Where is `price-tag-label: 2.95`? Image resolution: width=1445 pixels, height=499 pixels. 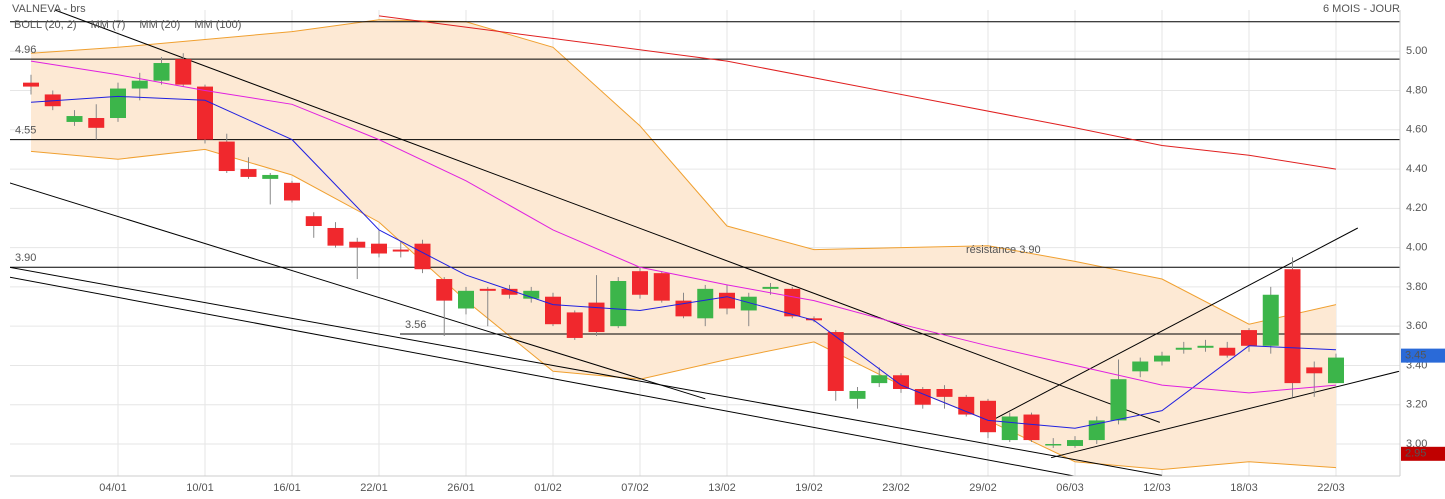
price-tag-label: 2.95 is located at coordinates (1415, 454).